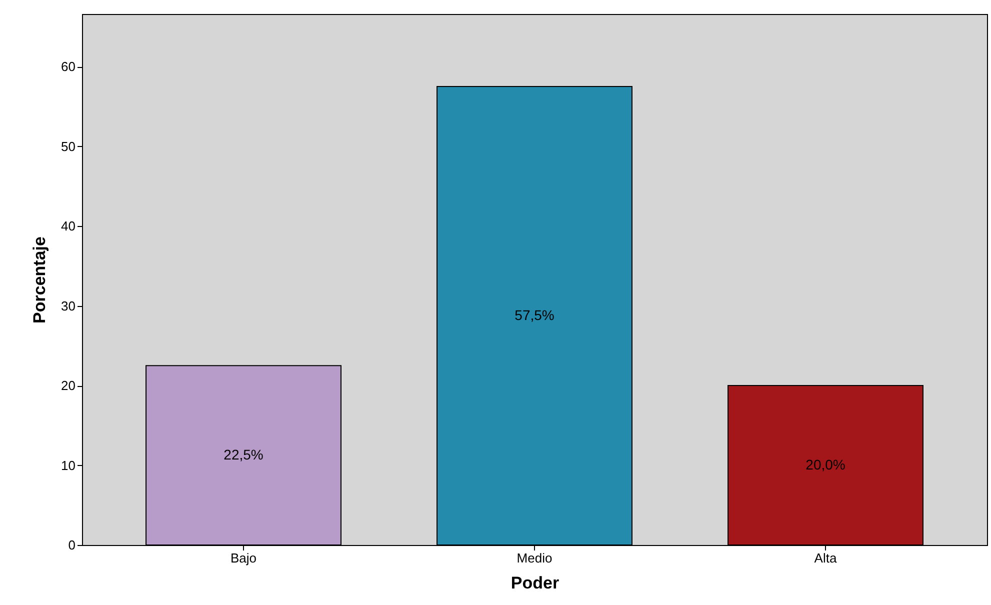 The width and height of the screenshot is (991, 605). Describe the element at coordinates (243, 558) in the screenshot. I see `x-tick-label: Bajo` at that location.